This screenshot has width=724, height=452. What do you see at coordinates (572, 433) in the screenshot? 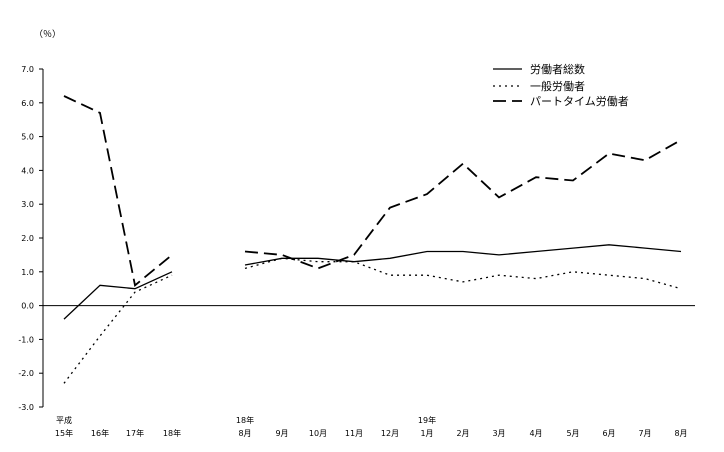
I see `x-tick-label: 5月` at bounding box center [572, 433].